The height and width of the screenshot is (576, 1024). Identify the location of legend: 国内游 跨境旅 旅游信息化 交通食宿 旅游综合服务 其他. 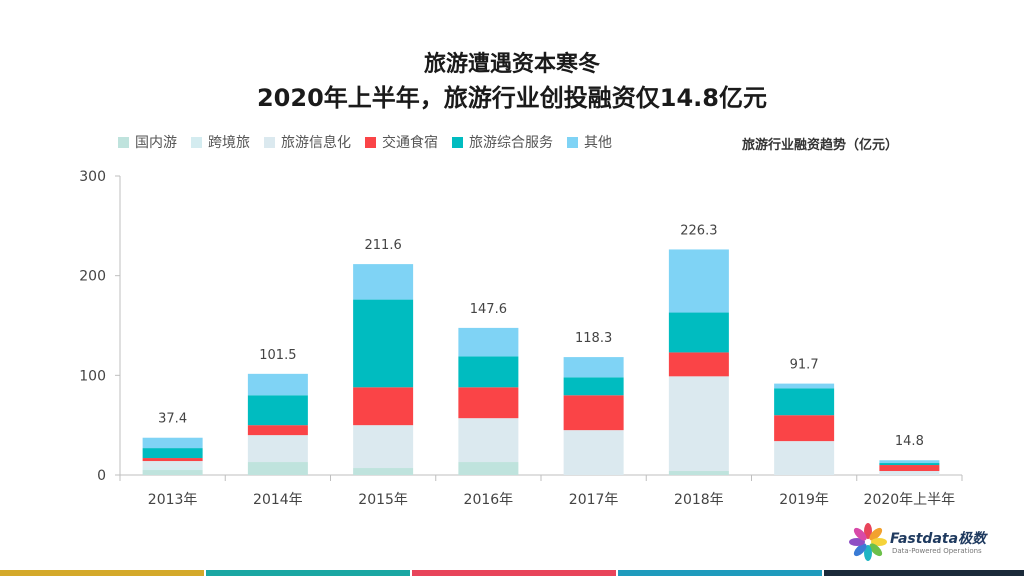
(372, 142).